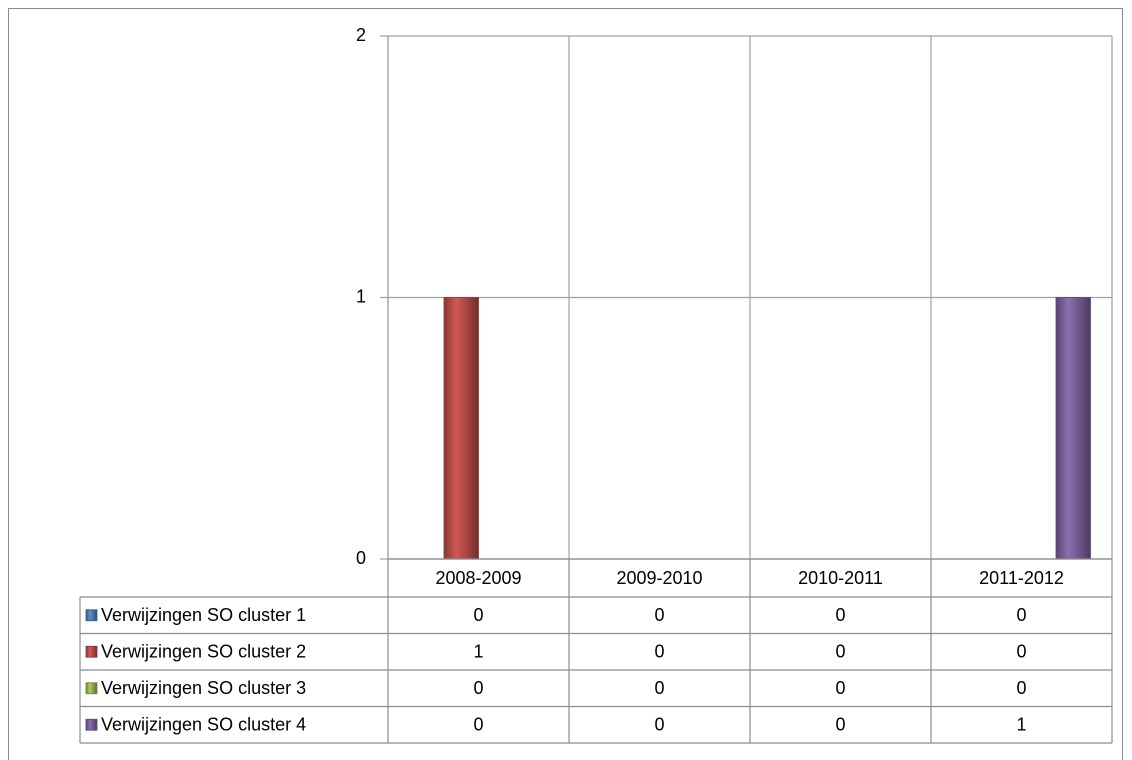 The height and width of the screenshot is (760, 1132). I want to click on y-tick-label: 2, so click(361, 35).